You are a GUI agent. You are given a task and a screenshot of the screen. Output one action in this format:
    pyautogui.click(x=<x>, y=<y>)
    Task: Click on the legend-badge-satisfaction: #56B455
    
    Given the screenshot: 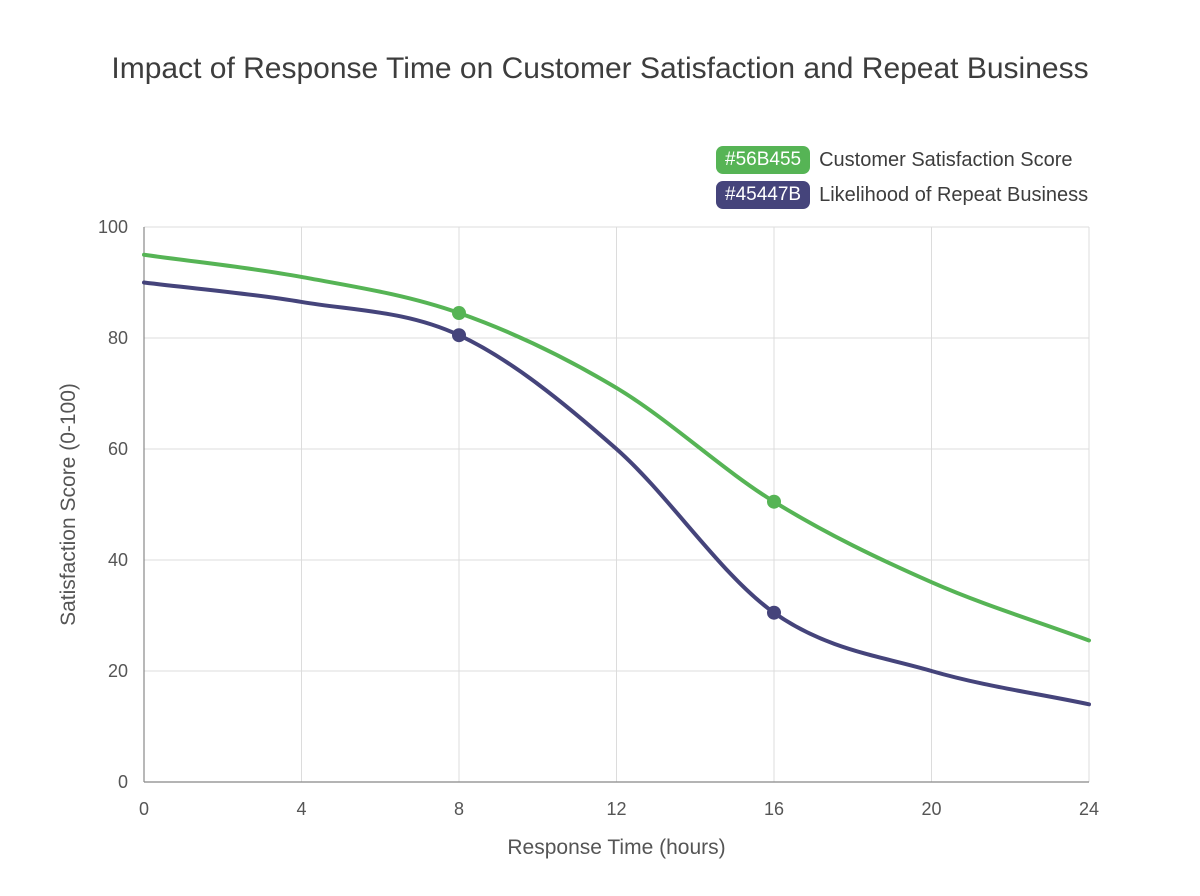 What is the action you would take?
    pyautogui.click(x=763, y=160)
    